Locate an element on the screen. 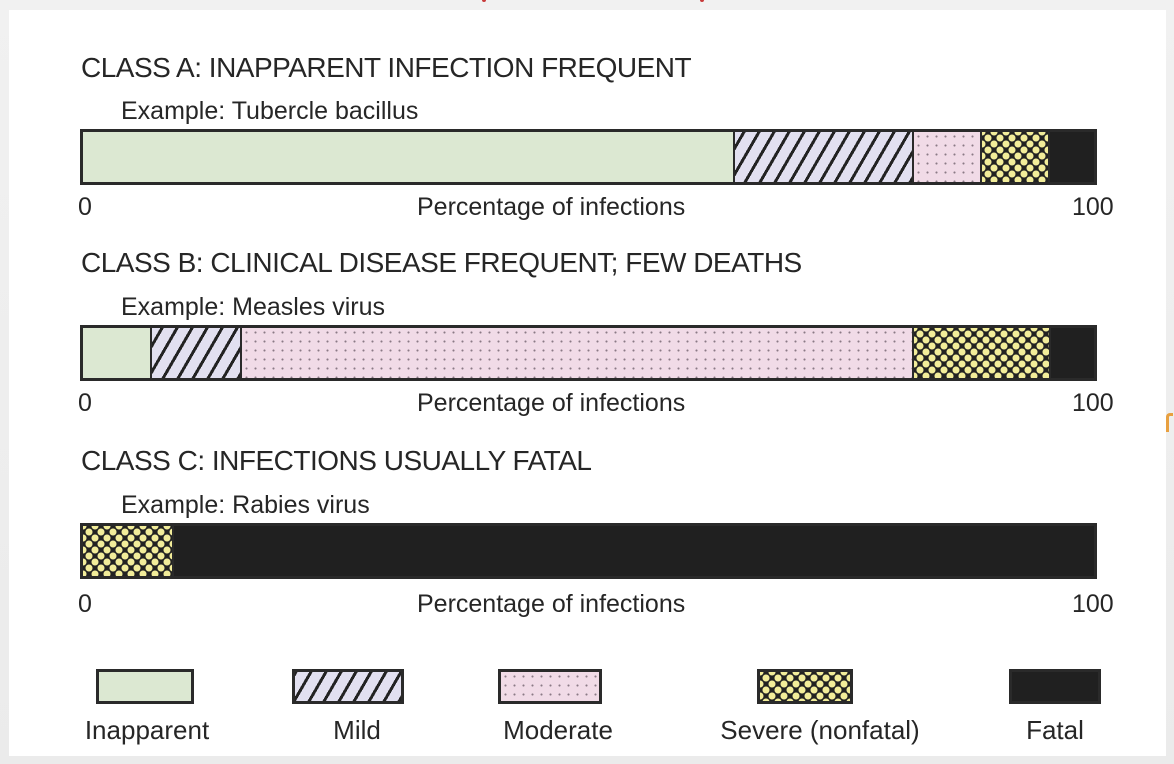  class-c-example: Example: Rabies virus is located at coordinates (245, 505).